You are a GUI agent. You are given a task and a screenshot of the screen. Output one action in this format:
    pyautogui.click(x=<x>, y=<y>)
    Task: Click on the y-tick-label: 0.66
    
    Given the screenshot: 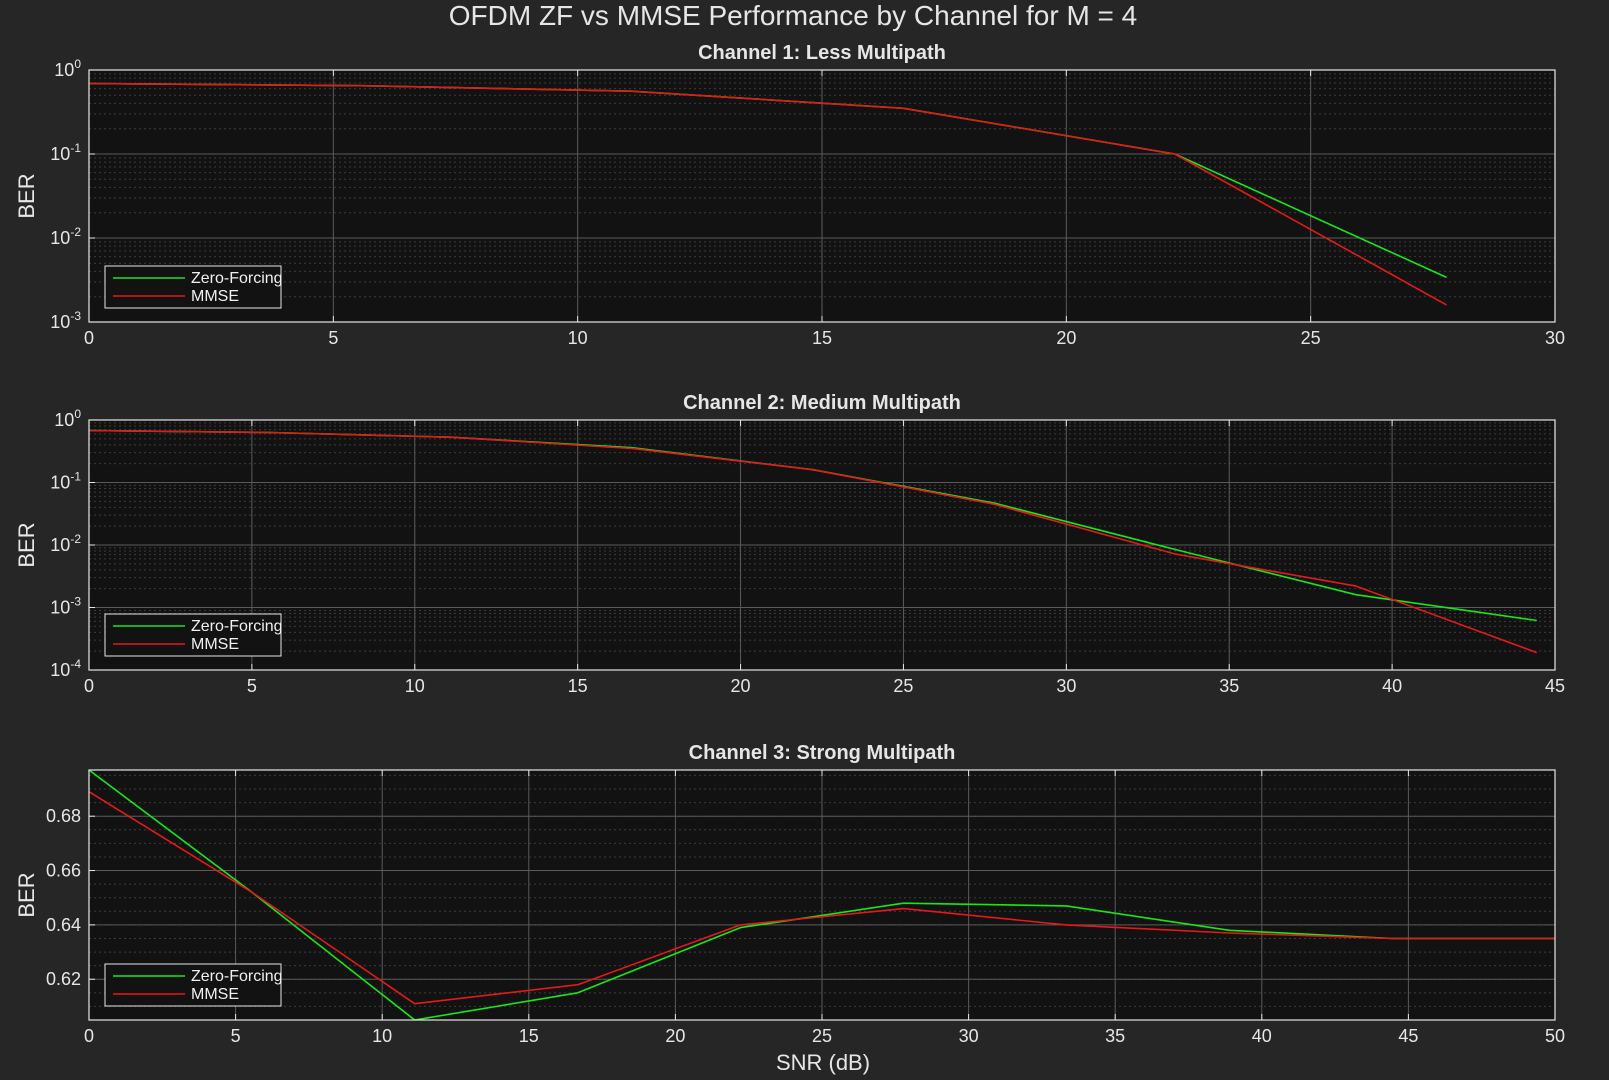 What is the action you would take?
    pyautogui.click(x=63, y=871)
    